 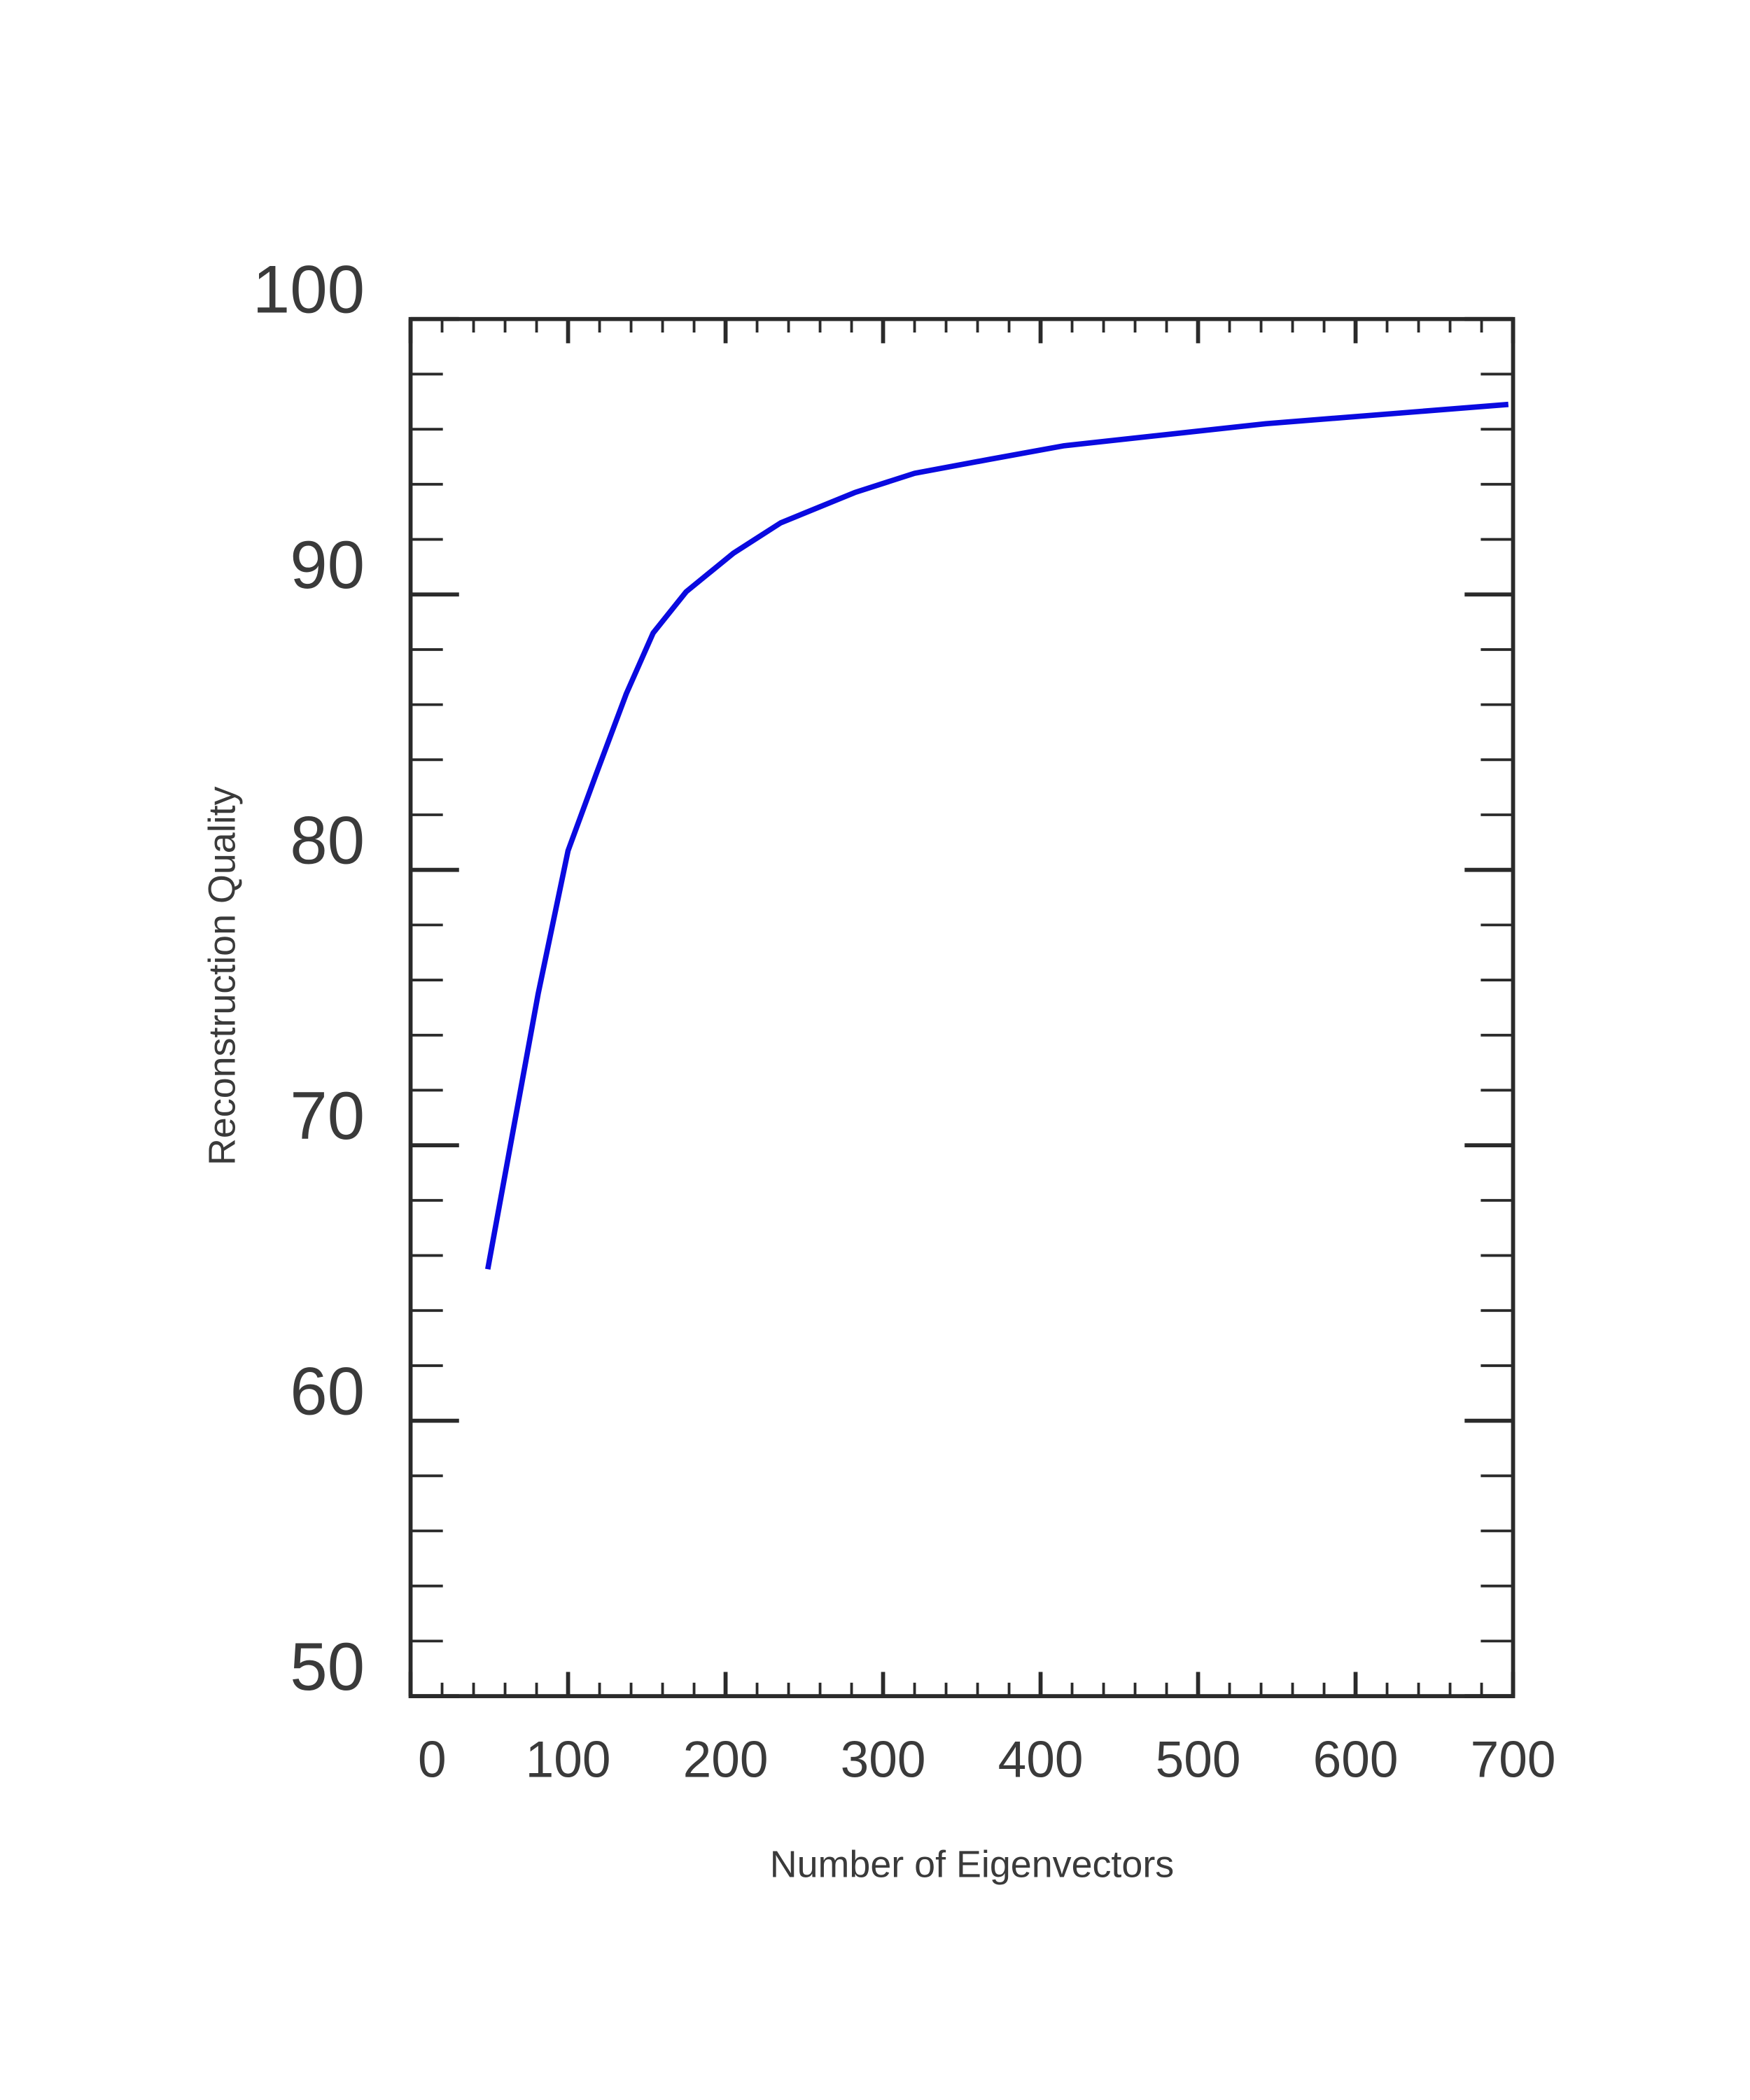 I want to click on x-tick-label: 100, so click(x=568, y=1760).